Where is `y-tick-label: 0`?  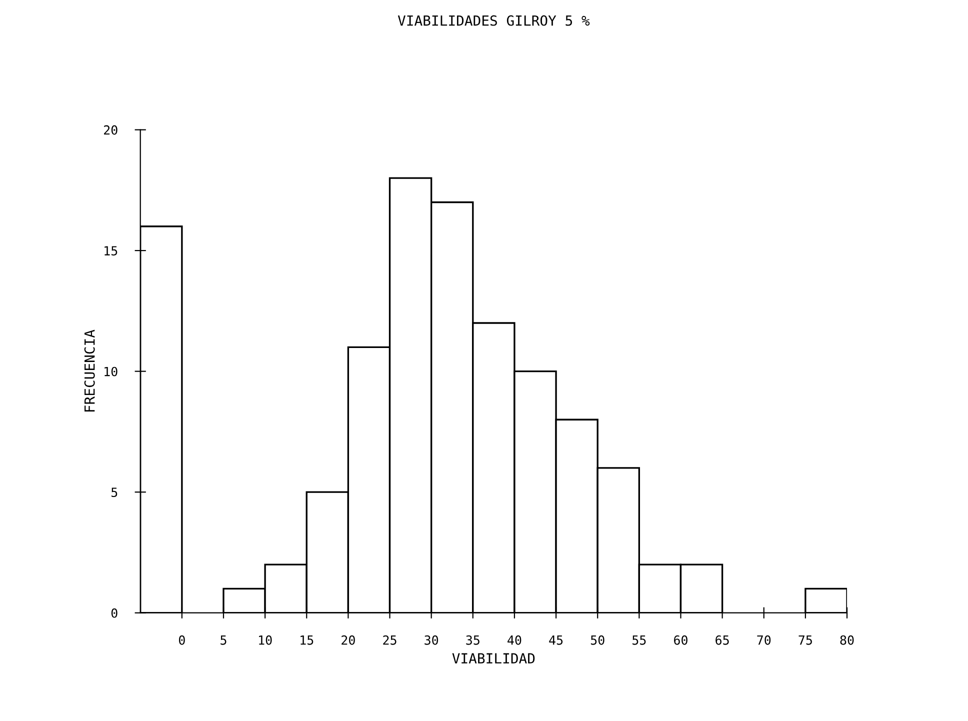
y-tick-label: 0 is located at coordinates (114, 613).